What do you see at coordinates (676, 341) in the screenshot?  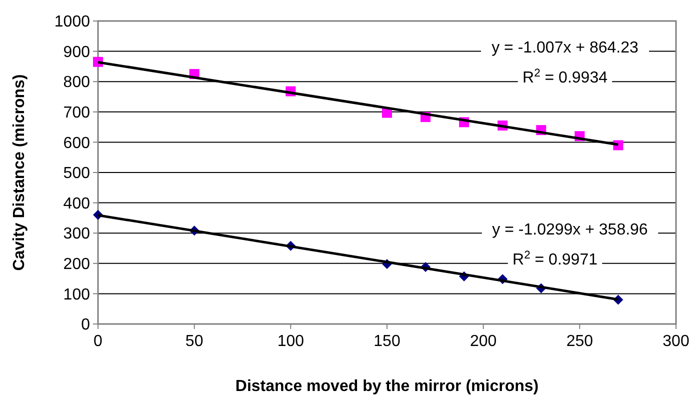 I see `x-tick-label: 300` at bounding box center [676, 341].